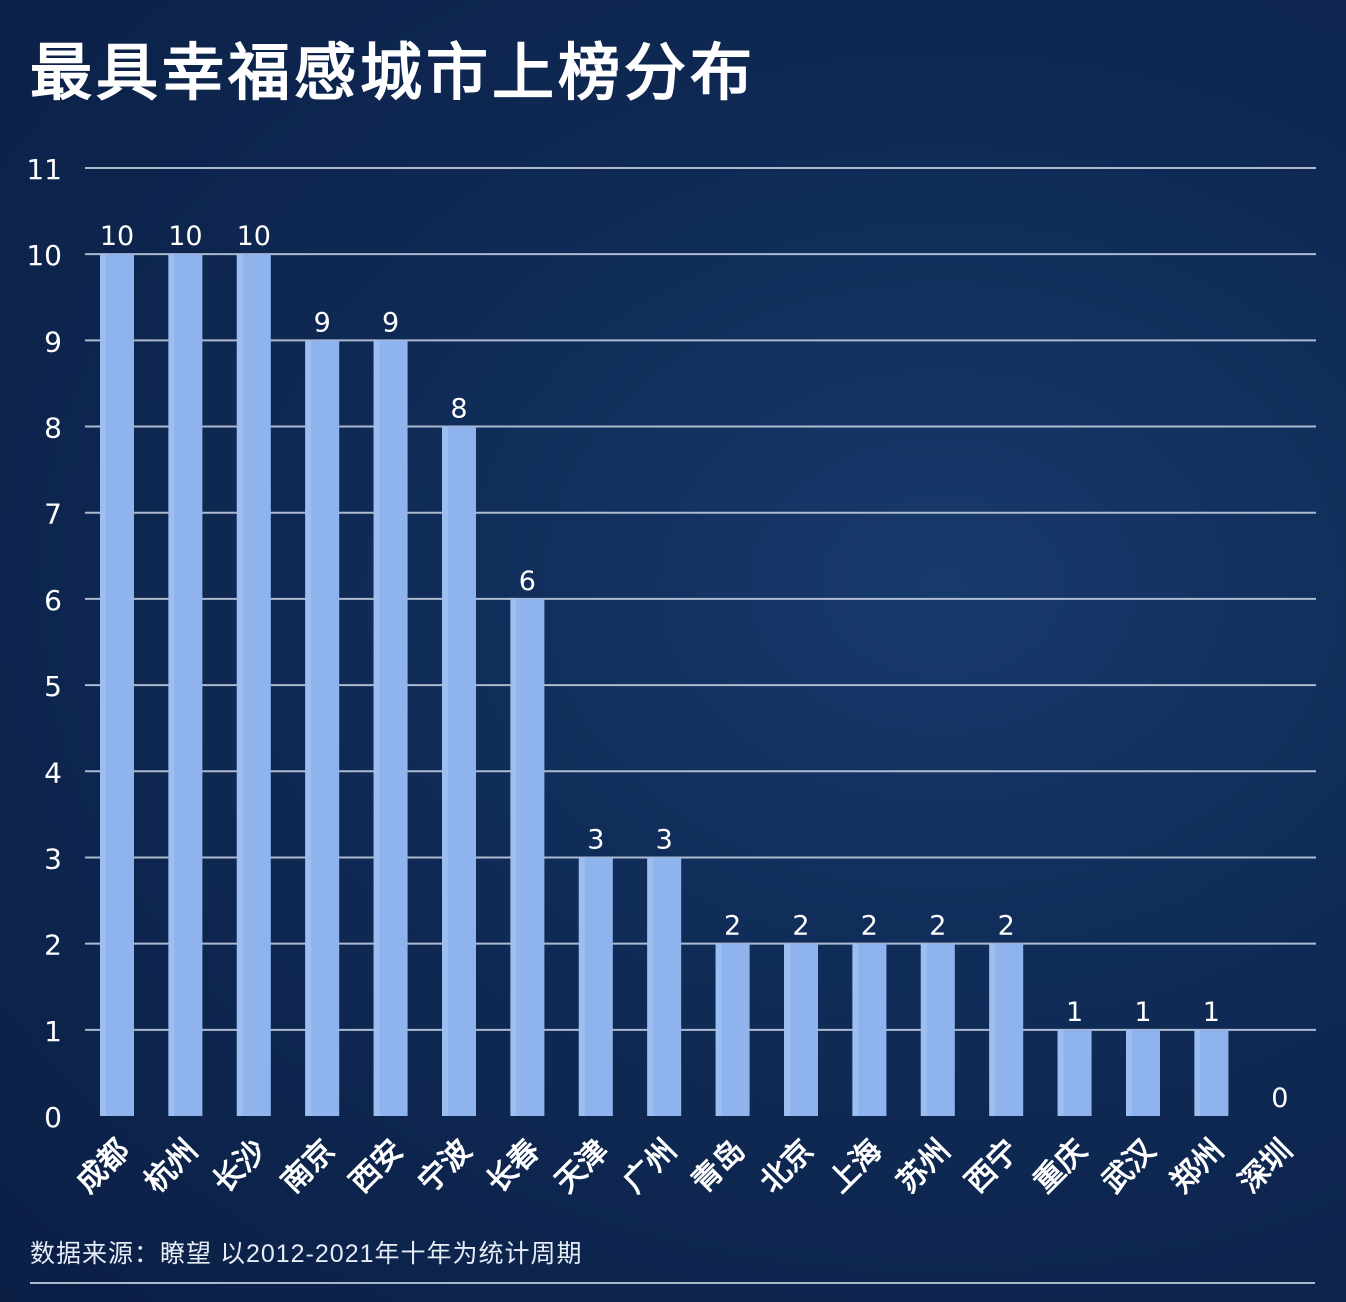 The height and width of the screenshot is (1302, 1346). Describe the element at coordinates (855, 1166) in the screenshot. I see `x-tick-label: 上海` at that location.